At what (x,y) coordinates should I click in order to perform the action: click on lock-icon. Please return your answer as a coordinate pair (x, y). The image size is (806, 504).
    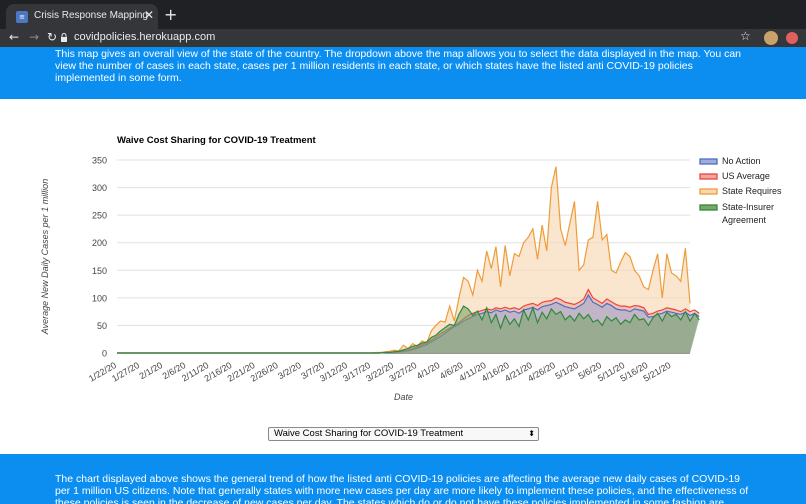
    Looking at the image, I should click on (64, 37).